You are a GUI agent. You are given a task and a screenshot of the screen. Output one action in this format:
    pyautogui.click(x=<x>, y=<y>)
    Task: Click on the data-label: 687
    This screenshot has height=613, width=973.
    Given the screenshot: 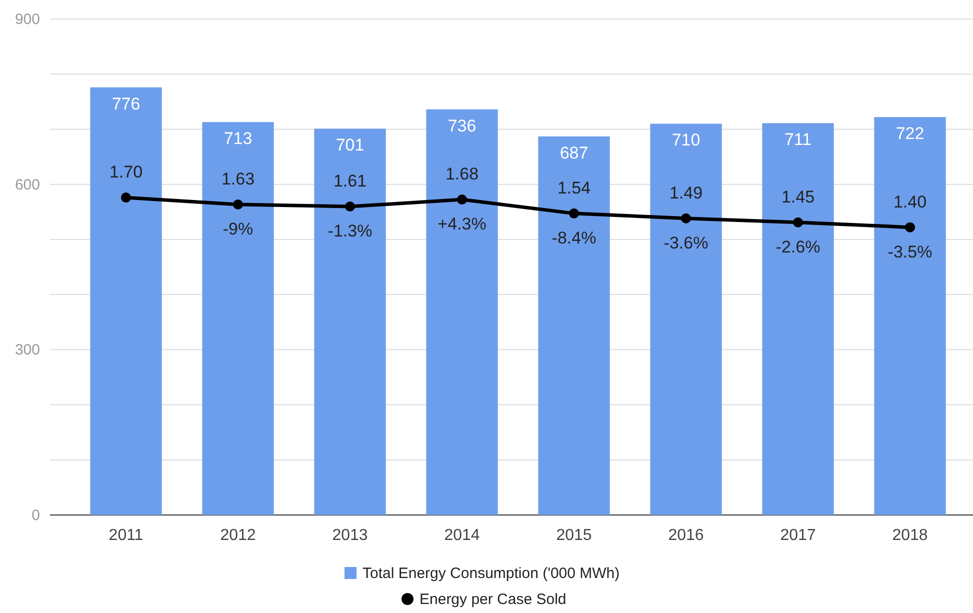 What is the action you would take?
    pyautogui.click(x=574, y=152)
    